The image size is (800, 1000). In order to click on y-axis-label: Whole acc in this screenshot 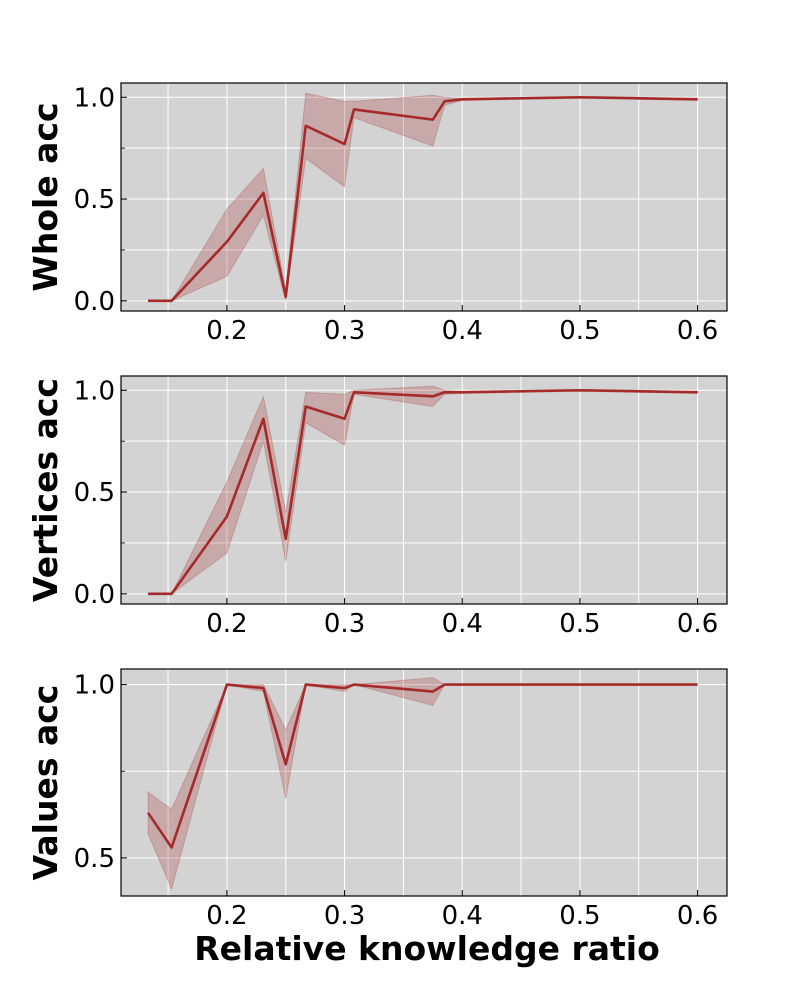, I will do `click(45, 196)`.